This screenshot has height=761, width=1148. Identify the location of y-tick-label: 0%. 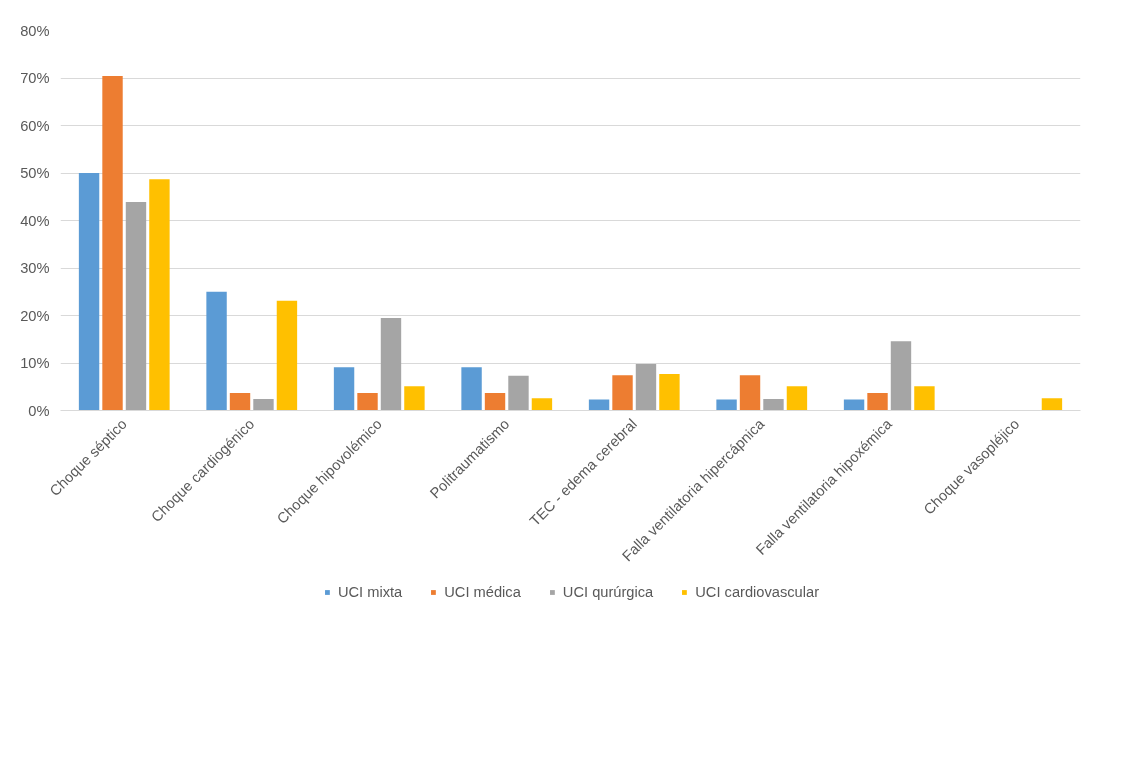
(39, 410).